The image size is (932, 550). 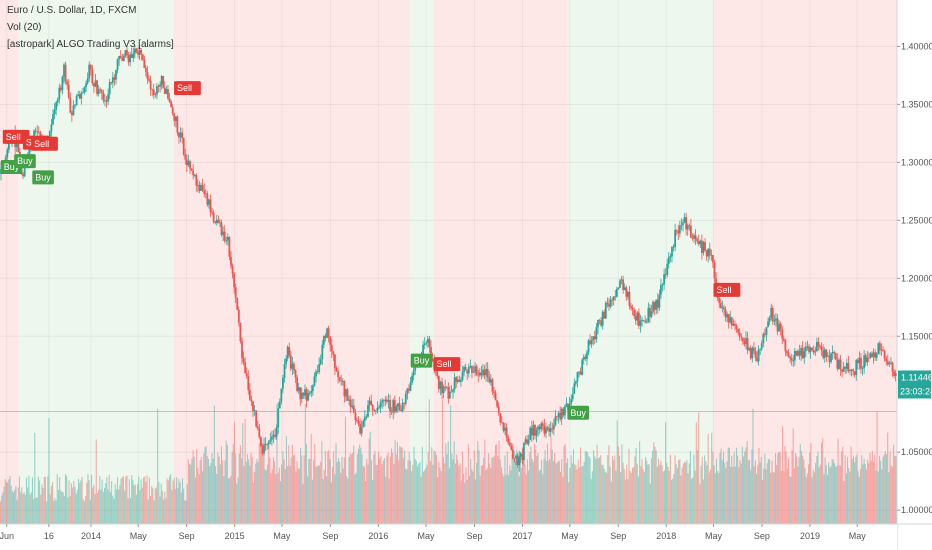 What do you see at coordinates (330, 536) in the screenshot?
I see `time-tick-label: Sep` at bounding box center [330, 536].